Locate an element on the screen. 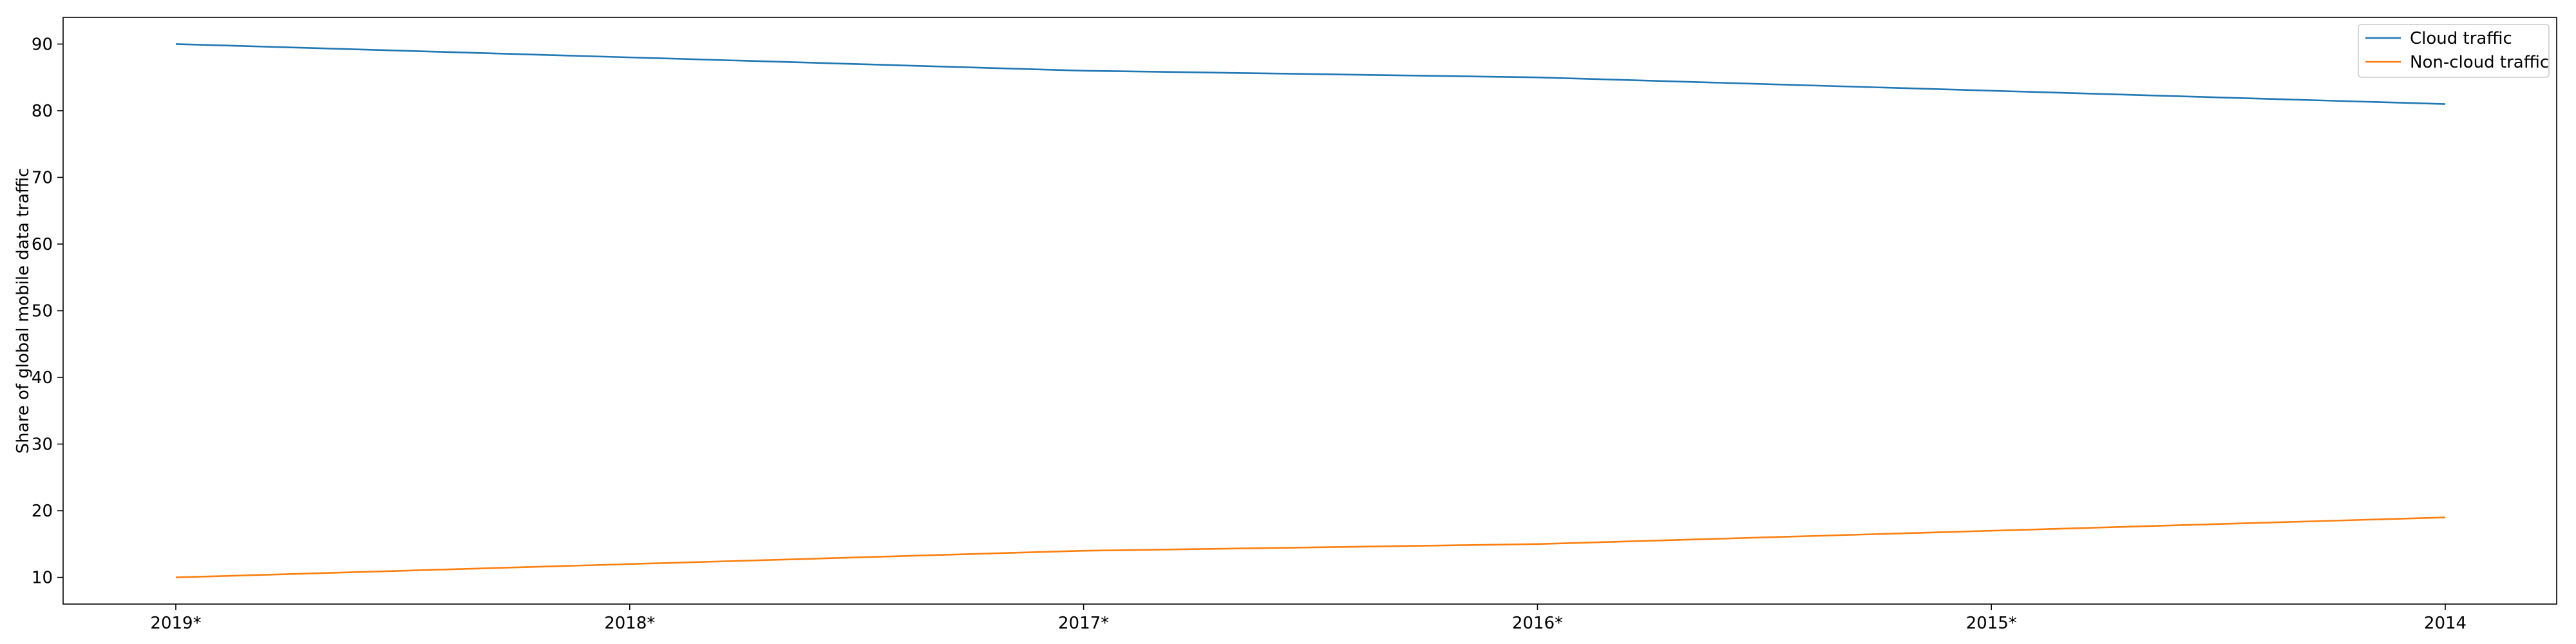 The height and width of the screenshot is (644, 2576). x-tick-label: 2016* is located at coordinates (1537, 623).